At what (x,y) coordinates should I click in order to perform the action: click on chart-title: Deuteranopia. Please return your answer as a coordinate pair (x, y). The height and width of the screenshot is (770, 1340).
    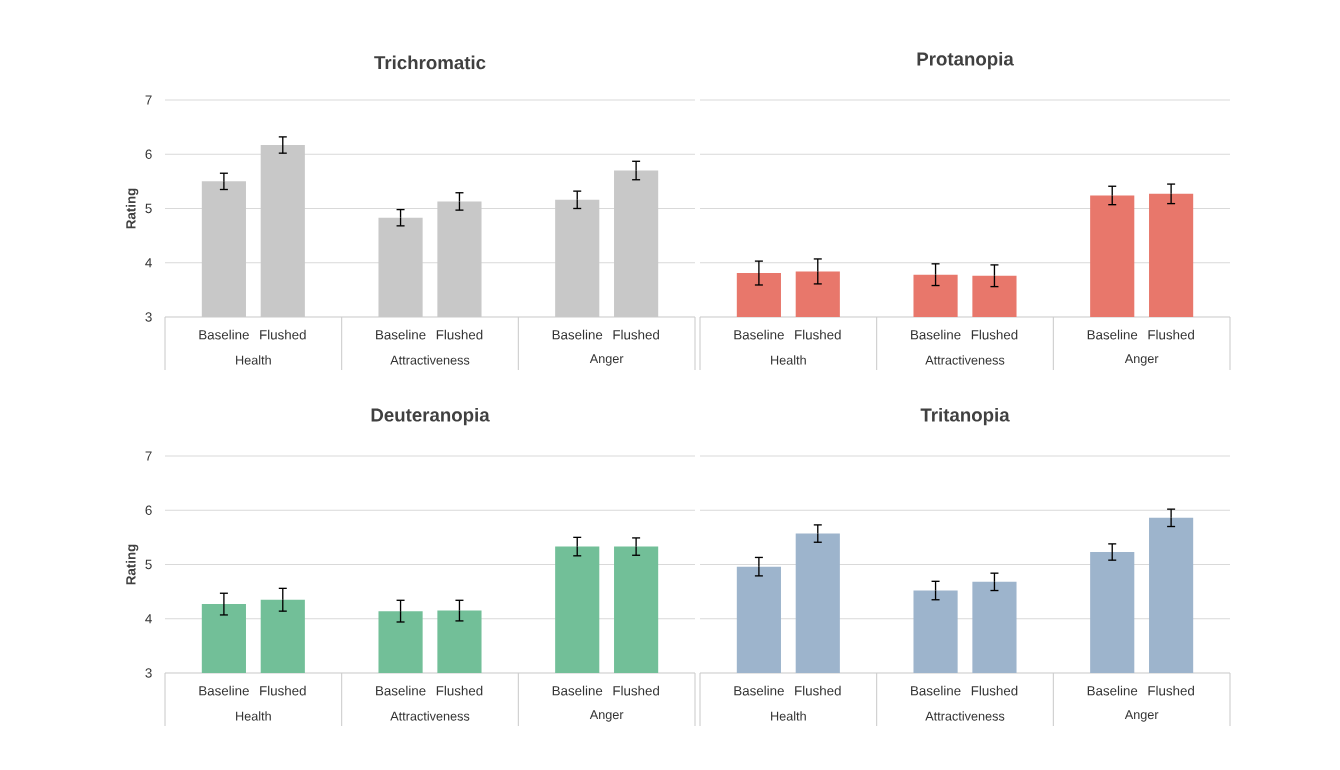
    Looking at the image, I should click on (430, 416).